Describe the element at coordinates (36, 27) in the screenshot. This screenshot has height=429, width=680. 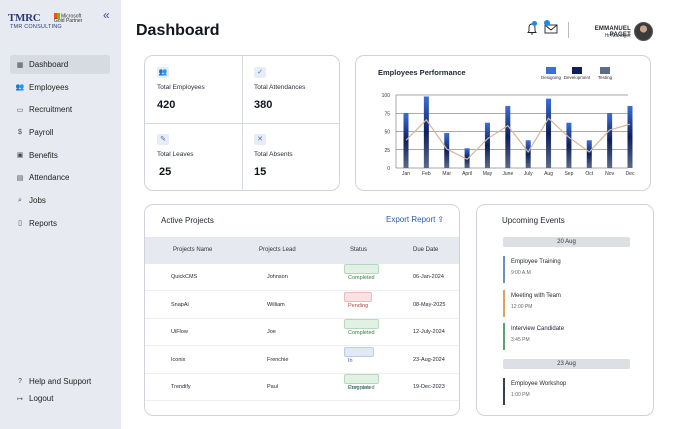
I see `logo-subtitle: TMR CONSULTING` at that location.